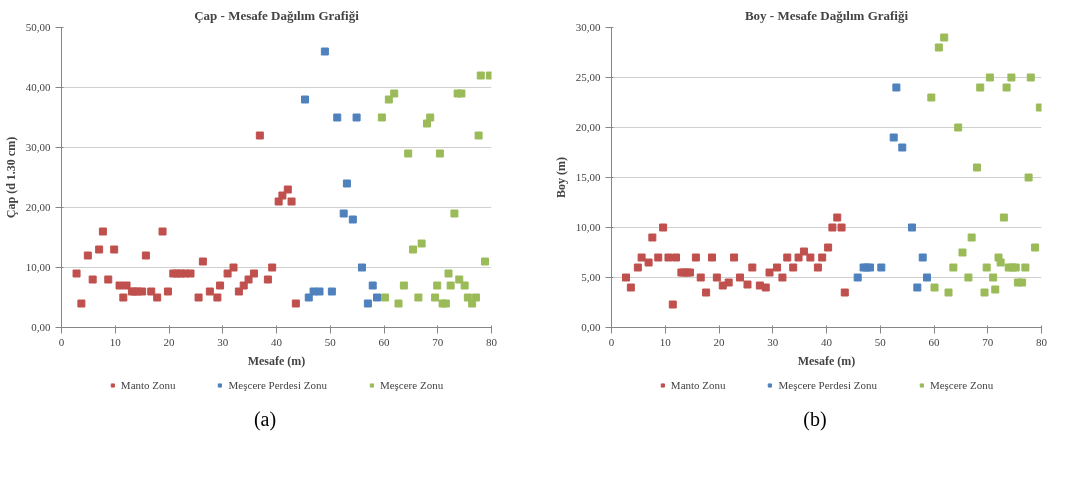  Describe the element at coordinates (265, 420) in the screenshot. I see `text: (a)` at that location.